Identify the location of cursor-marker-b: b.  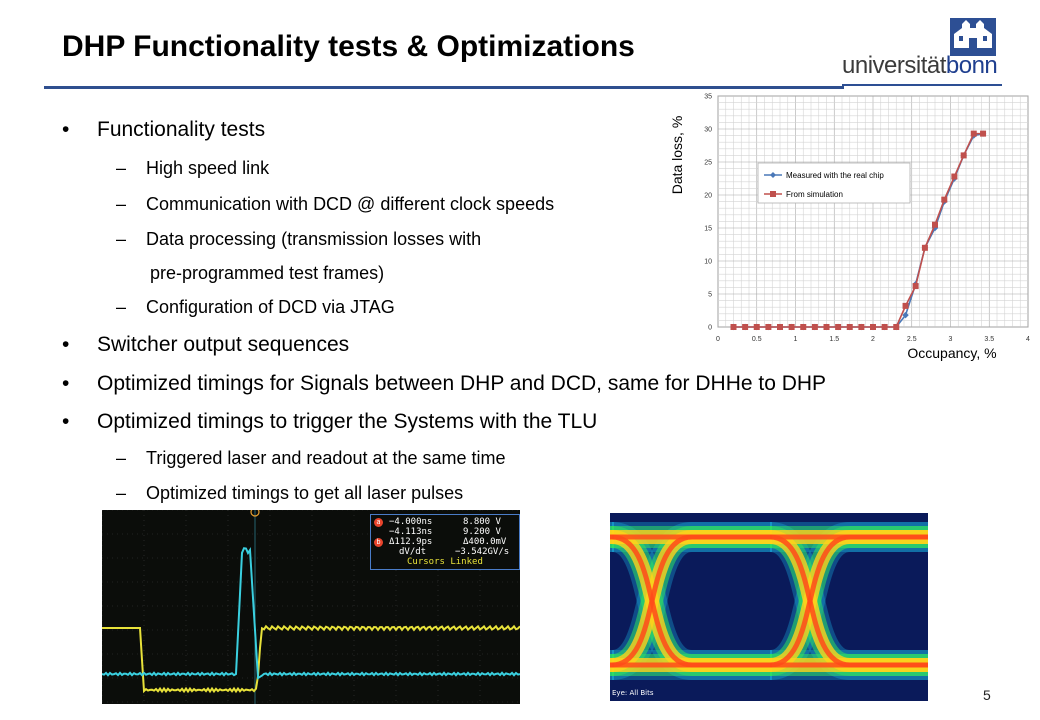
(378, 542).